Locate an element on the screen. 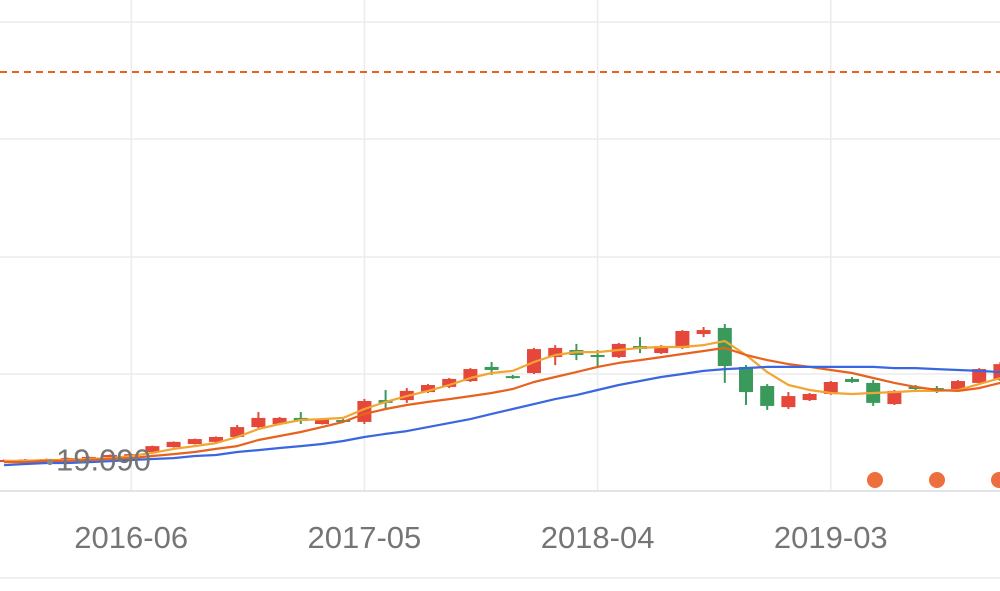 The height and width of the screenshot is (591, 1000). x-tick-label: 2017-05 is located at coordinates (365, 537).